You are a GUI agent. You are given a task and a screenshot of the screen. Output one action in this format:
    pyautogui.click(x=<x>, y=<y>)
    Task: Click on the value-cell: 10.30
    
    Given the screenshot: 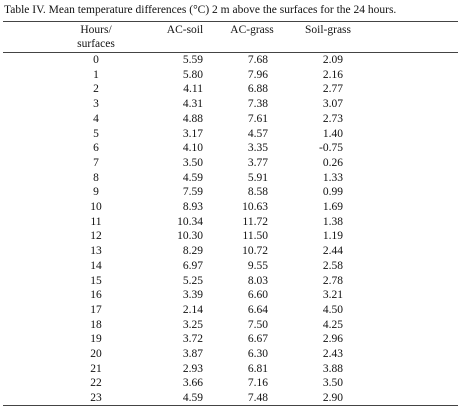 What is the action you would take?
    pyautogui.click(x=190, y=236)
    